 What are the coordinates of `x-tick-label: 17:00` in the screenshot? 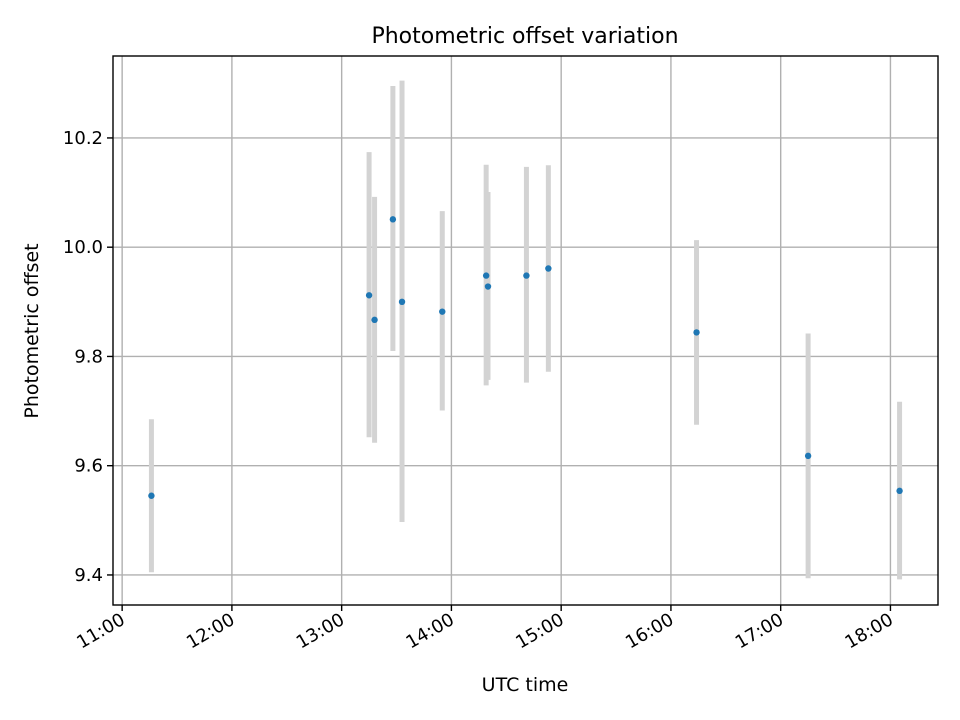 It's located at (759, 631).